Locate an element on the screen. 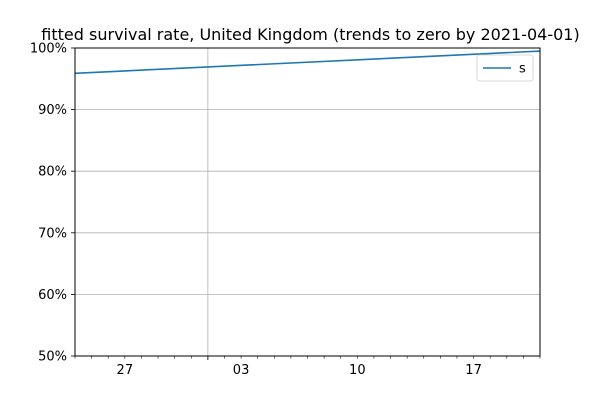  x-tick-label: 27 is located at coordinates (125, 370).